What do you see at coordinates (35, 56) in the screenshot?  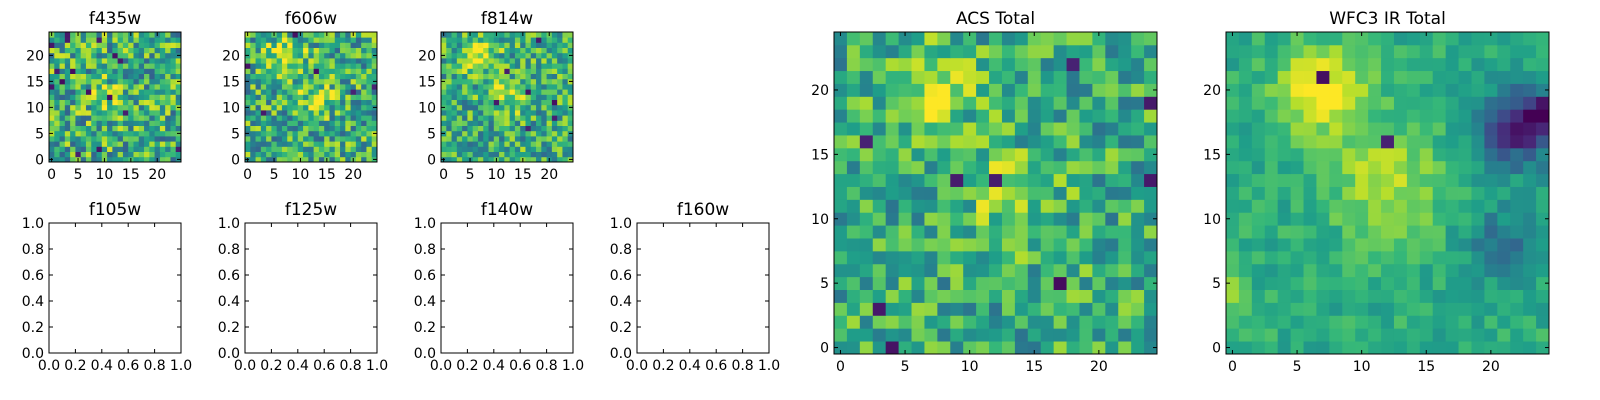 I see `y-tick-label: 20` at bounding box center [35, 56].